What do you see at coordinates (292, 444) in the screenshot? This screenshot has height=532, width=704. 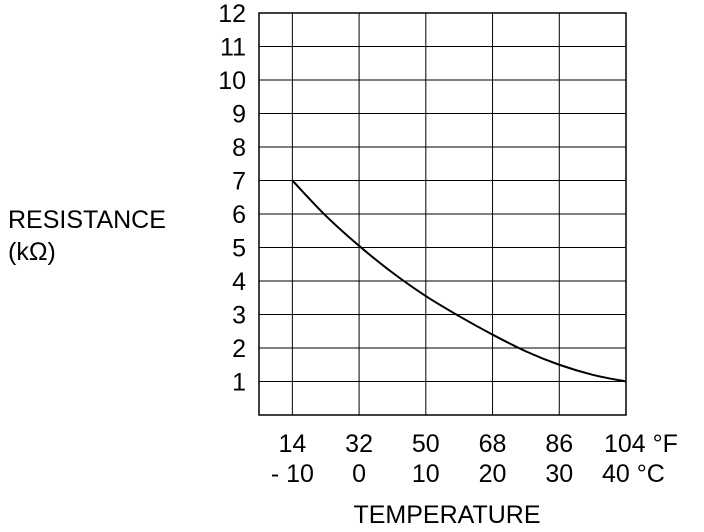 I see `x-tick-label-fahrenheit: 14` at bounding box center [292, 444].